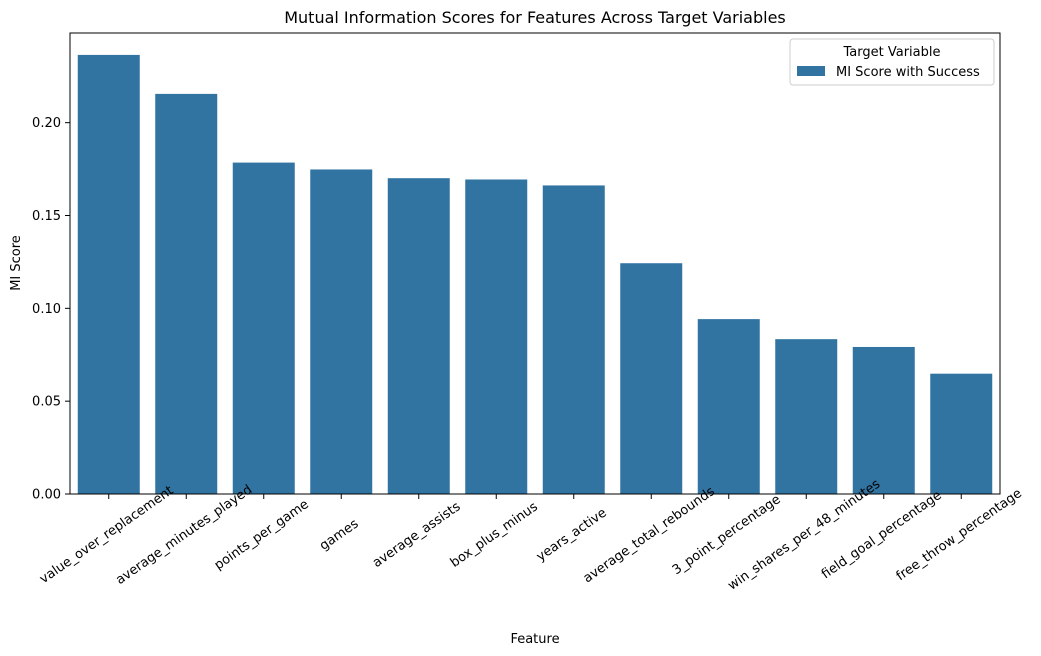 This screenshot has height=656, width=1041. I want to click on x-tick-label: free_throw_percentage, so click(959, 535).